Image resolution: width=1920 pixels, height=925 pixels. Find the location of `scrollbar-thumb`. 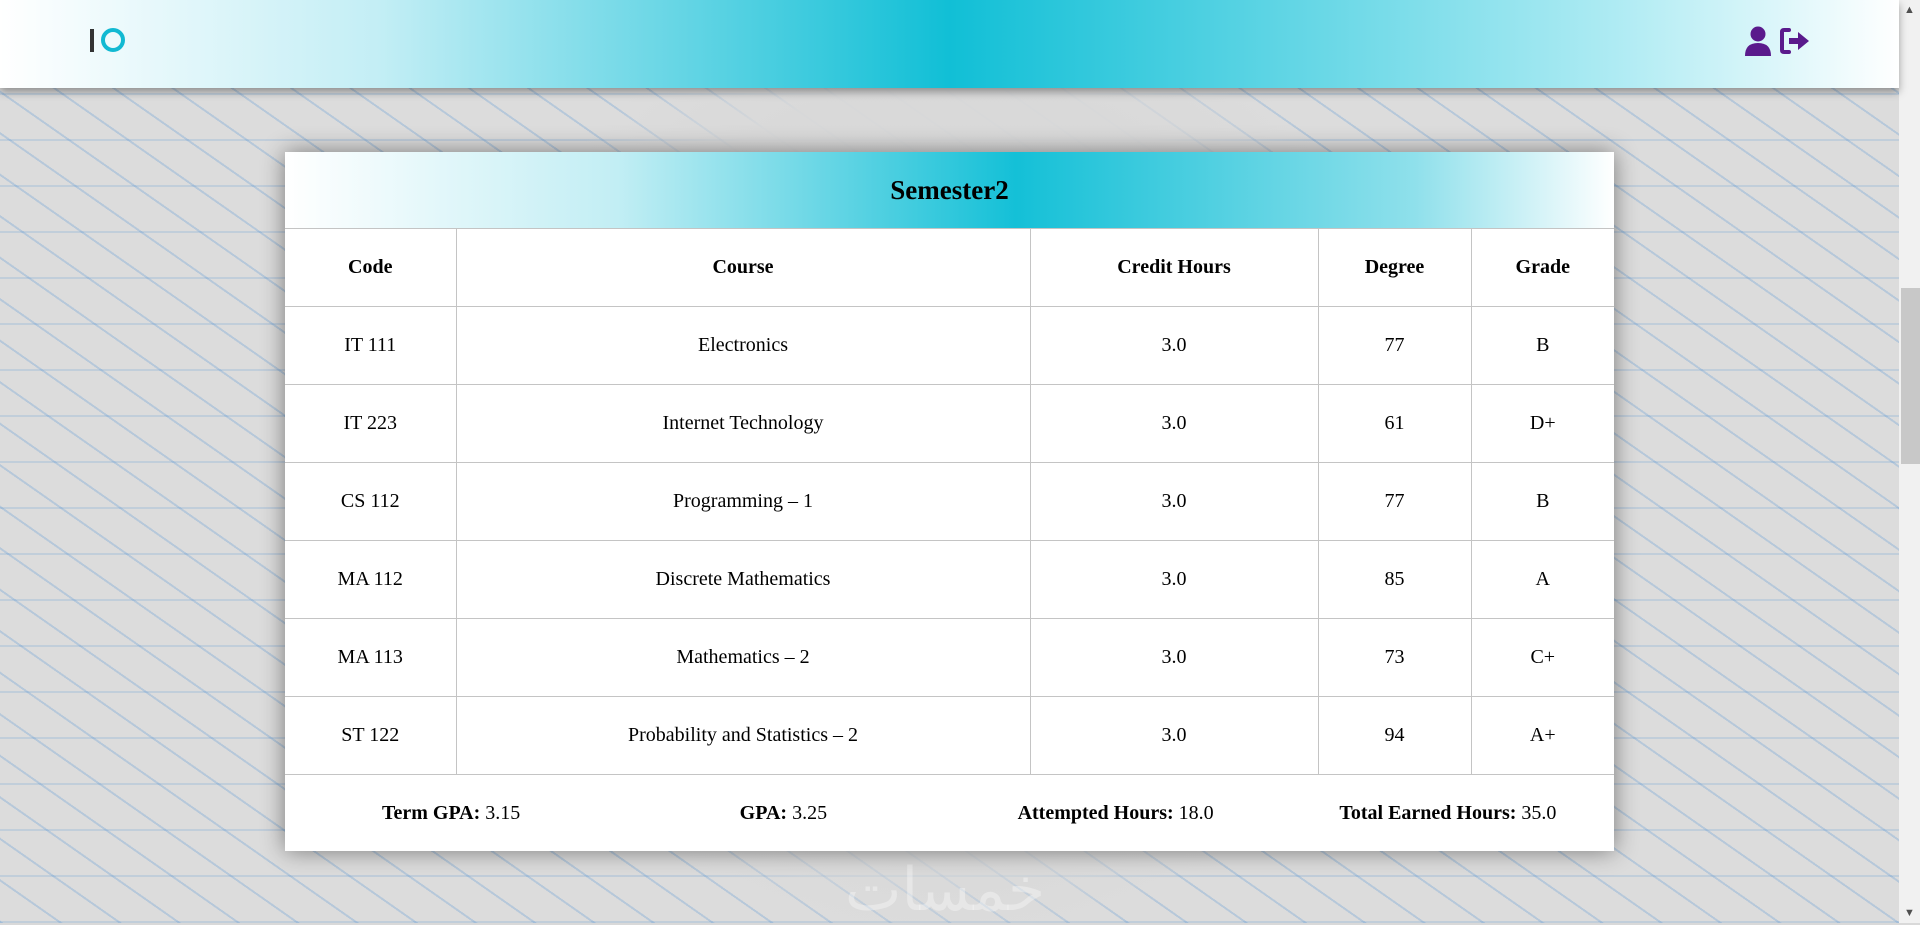

scrollbar-thumb is located at coordinates (1910, 376).